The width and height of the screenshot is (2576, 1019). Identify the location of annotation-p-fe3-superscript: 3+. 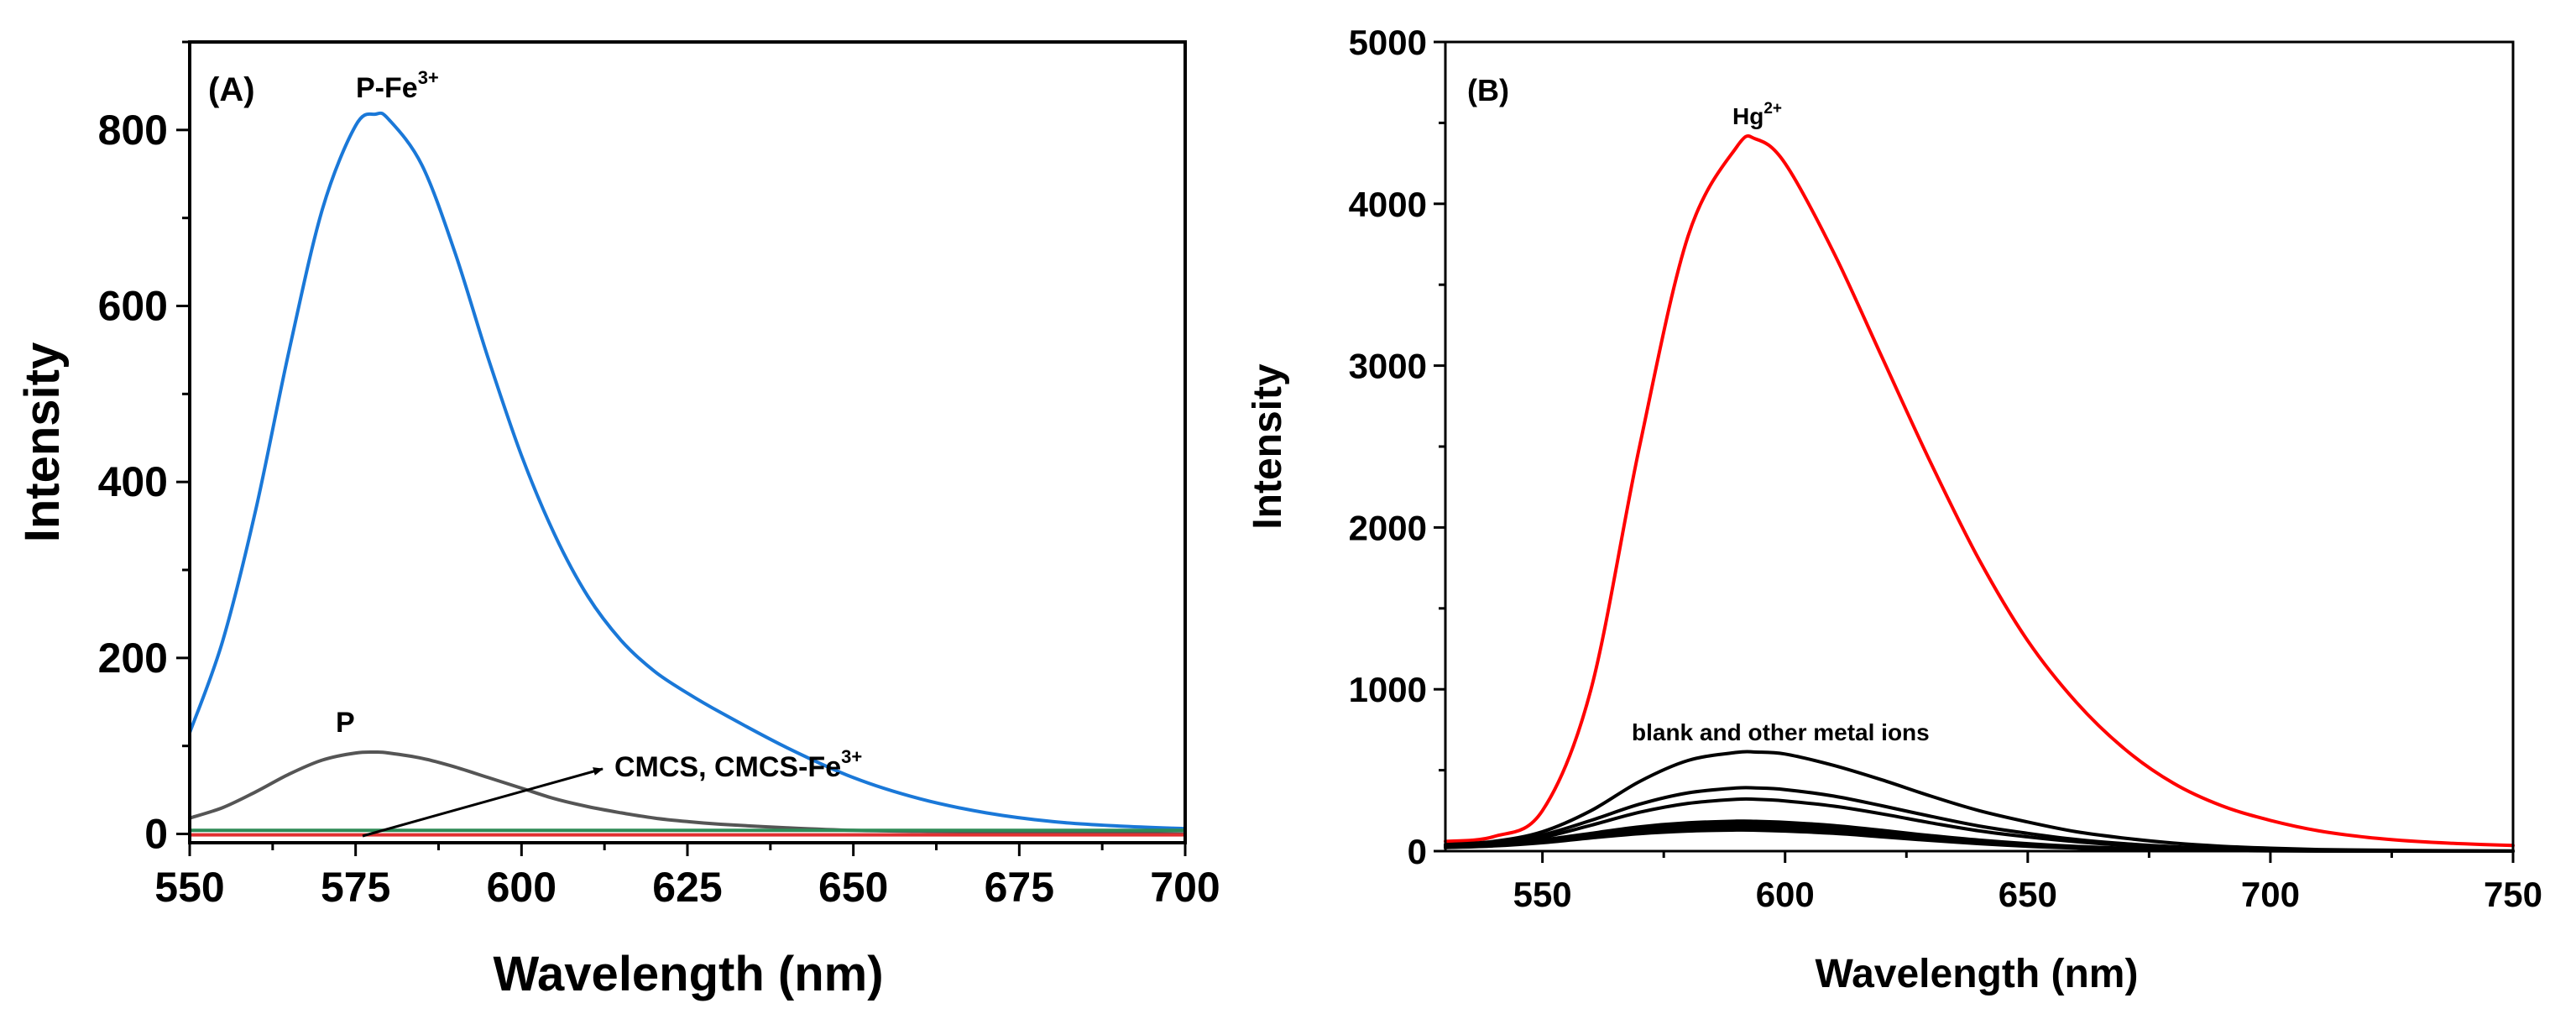
(428, 77).